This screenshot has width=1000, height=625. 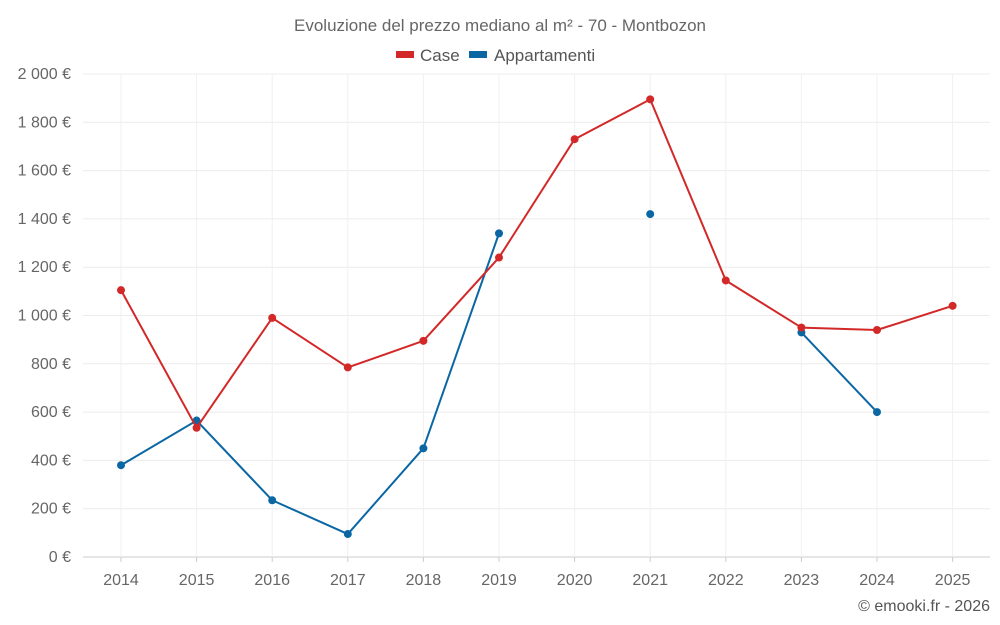 What do you see at coordinates (44, 74) in the screenshot?
I see `y-tick-label: 2 000 €` at bounding box center [44, 74].